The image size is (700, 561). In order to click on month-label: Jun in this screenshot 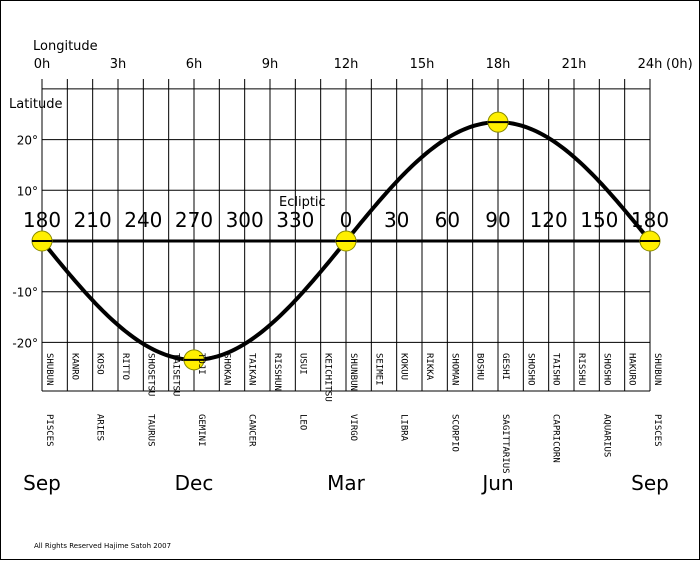, I will do `click(496, 483)`.